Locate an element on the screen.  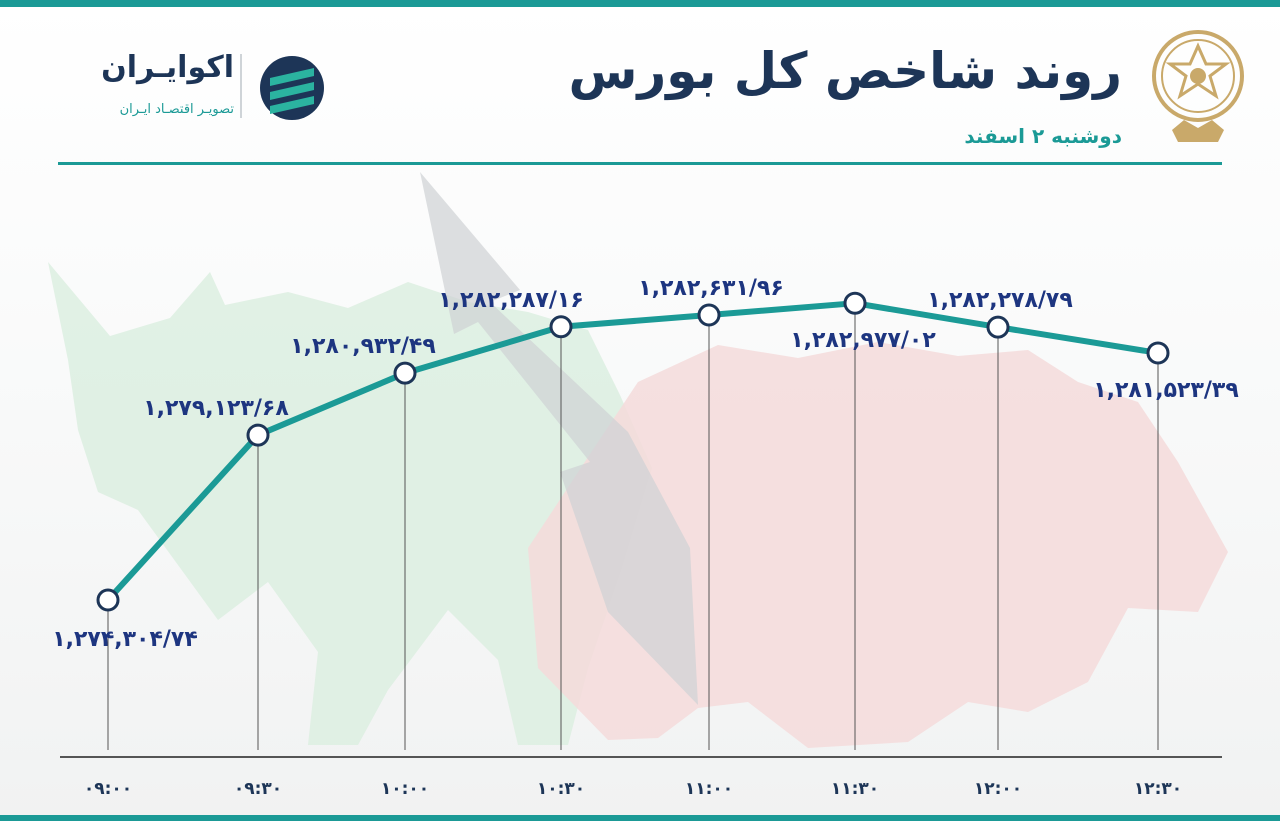
x-tick-label: ۰۹:۰۰ is located at coordinates (108, 789).